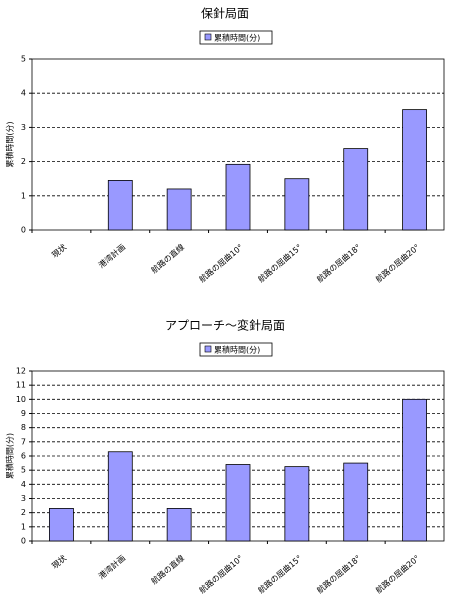 This screenshot has height=606, width=451. I want to click on y-tick-label: 8, so click(23, 427).